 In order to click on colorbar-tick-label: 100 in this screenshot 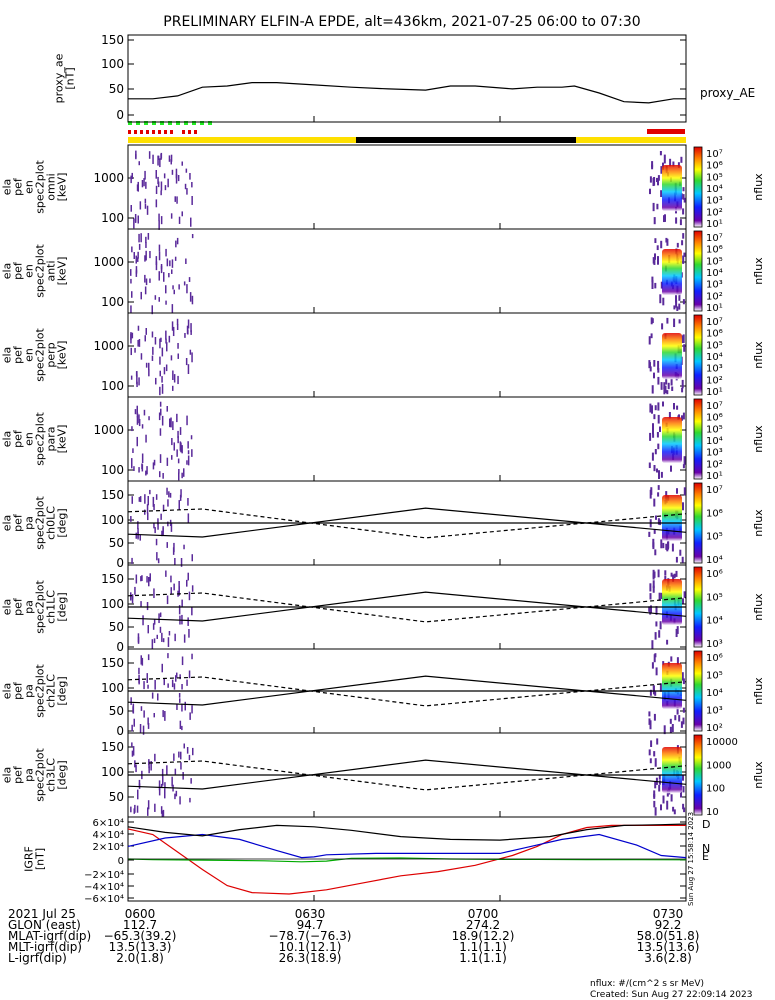, I will do `click(715, 789)`.